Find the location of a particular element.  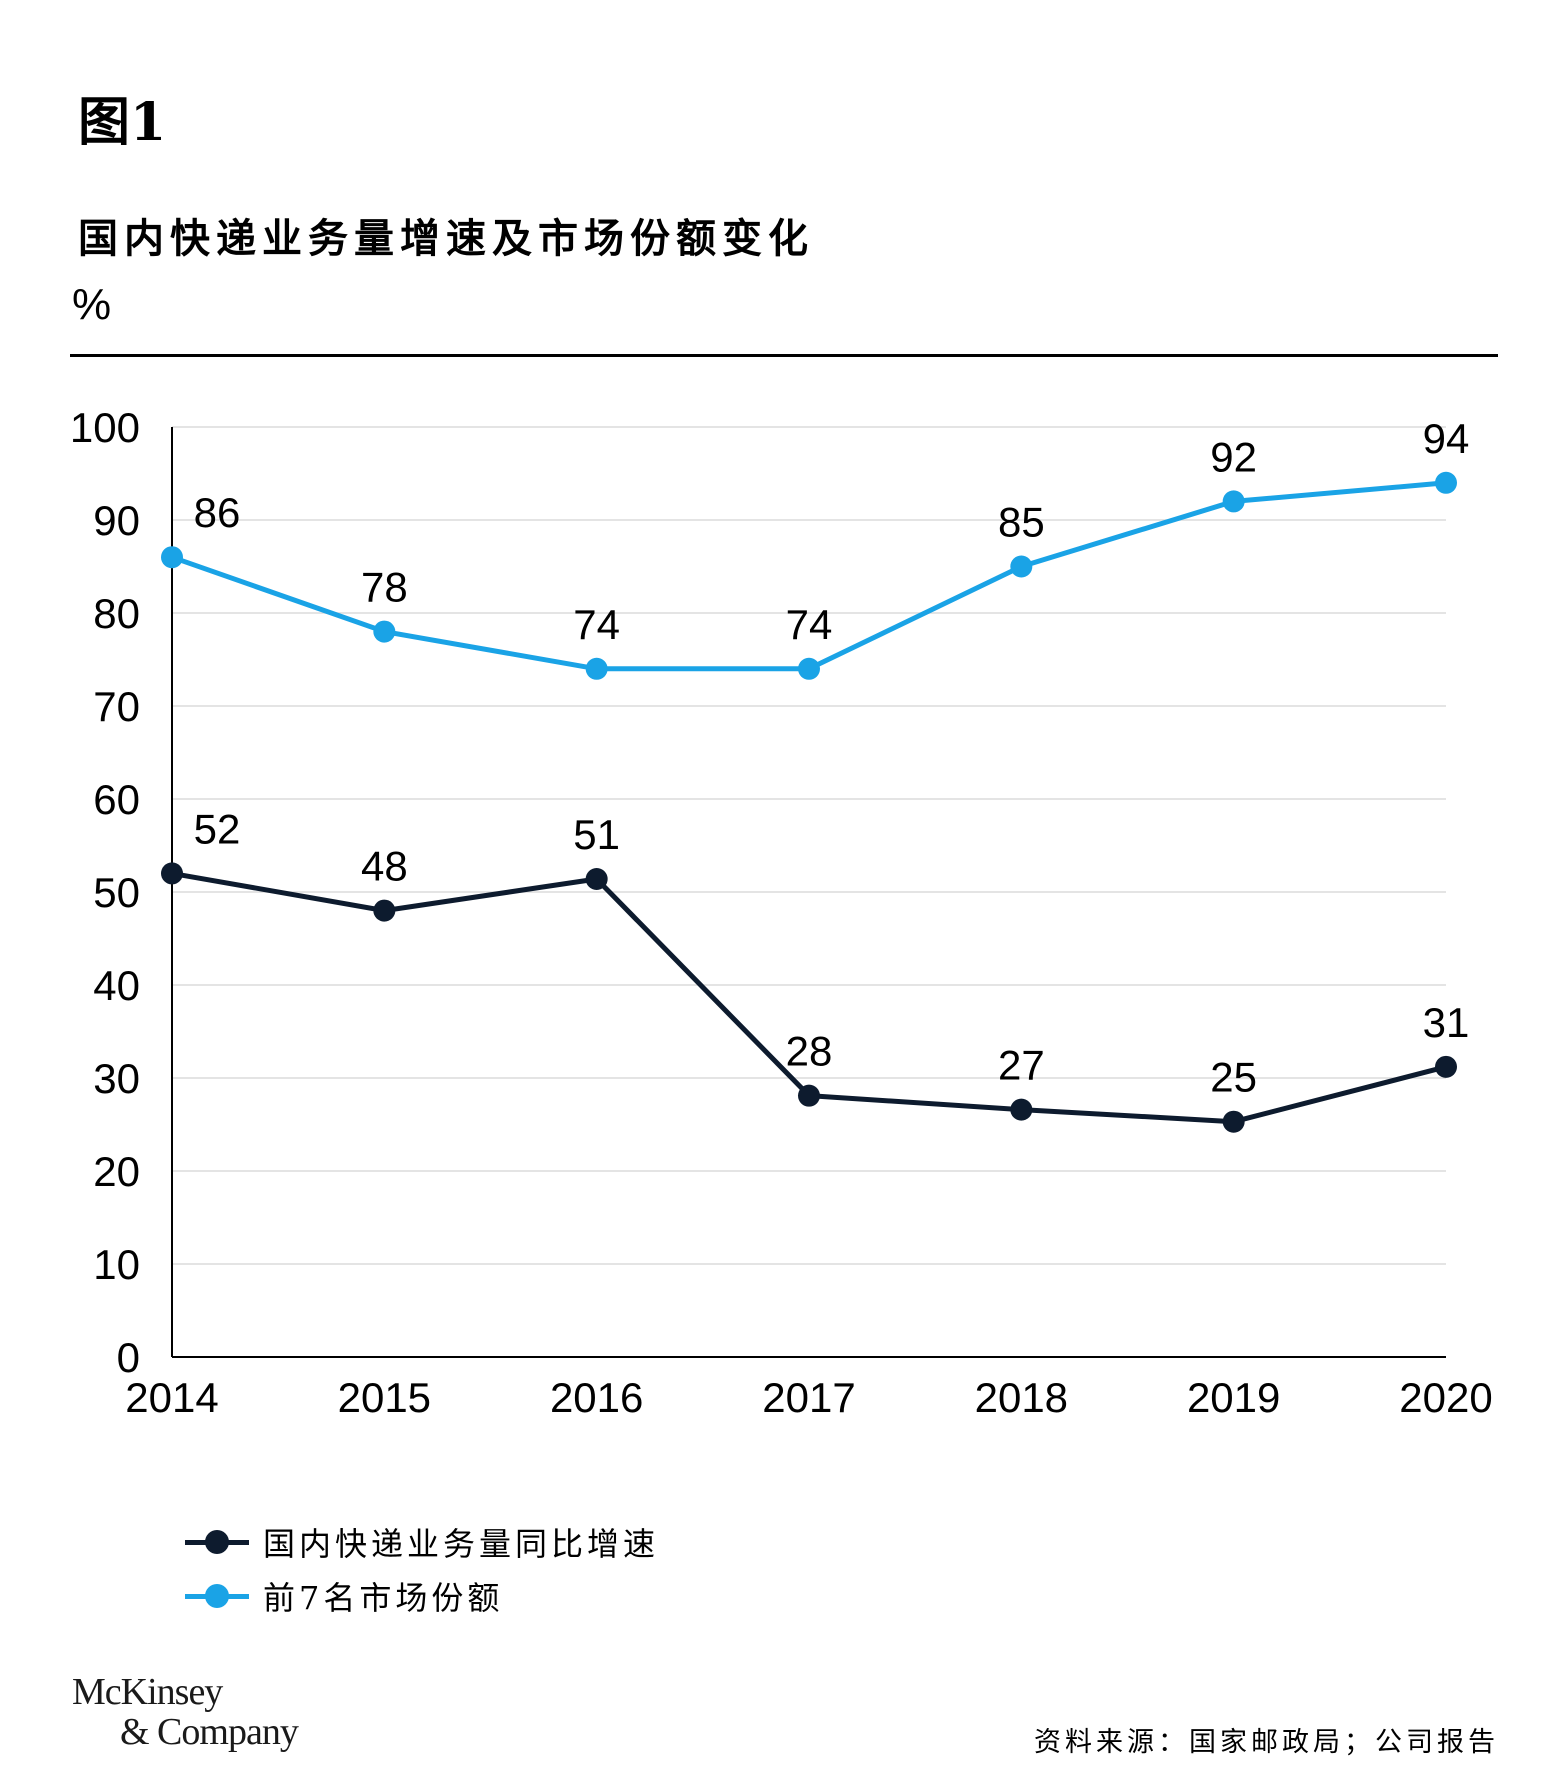

data-label-1: 78 is located at coordinates (384, 587).